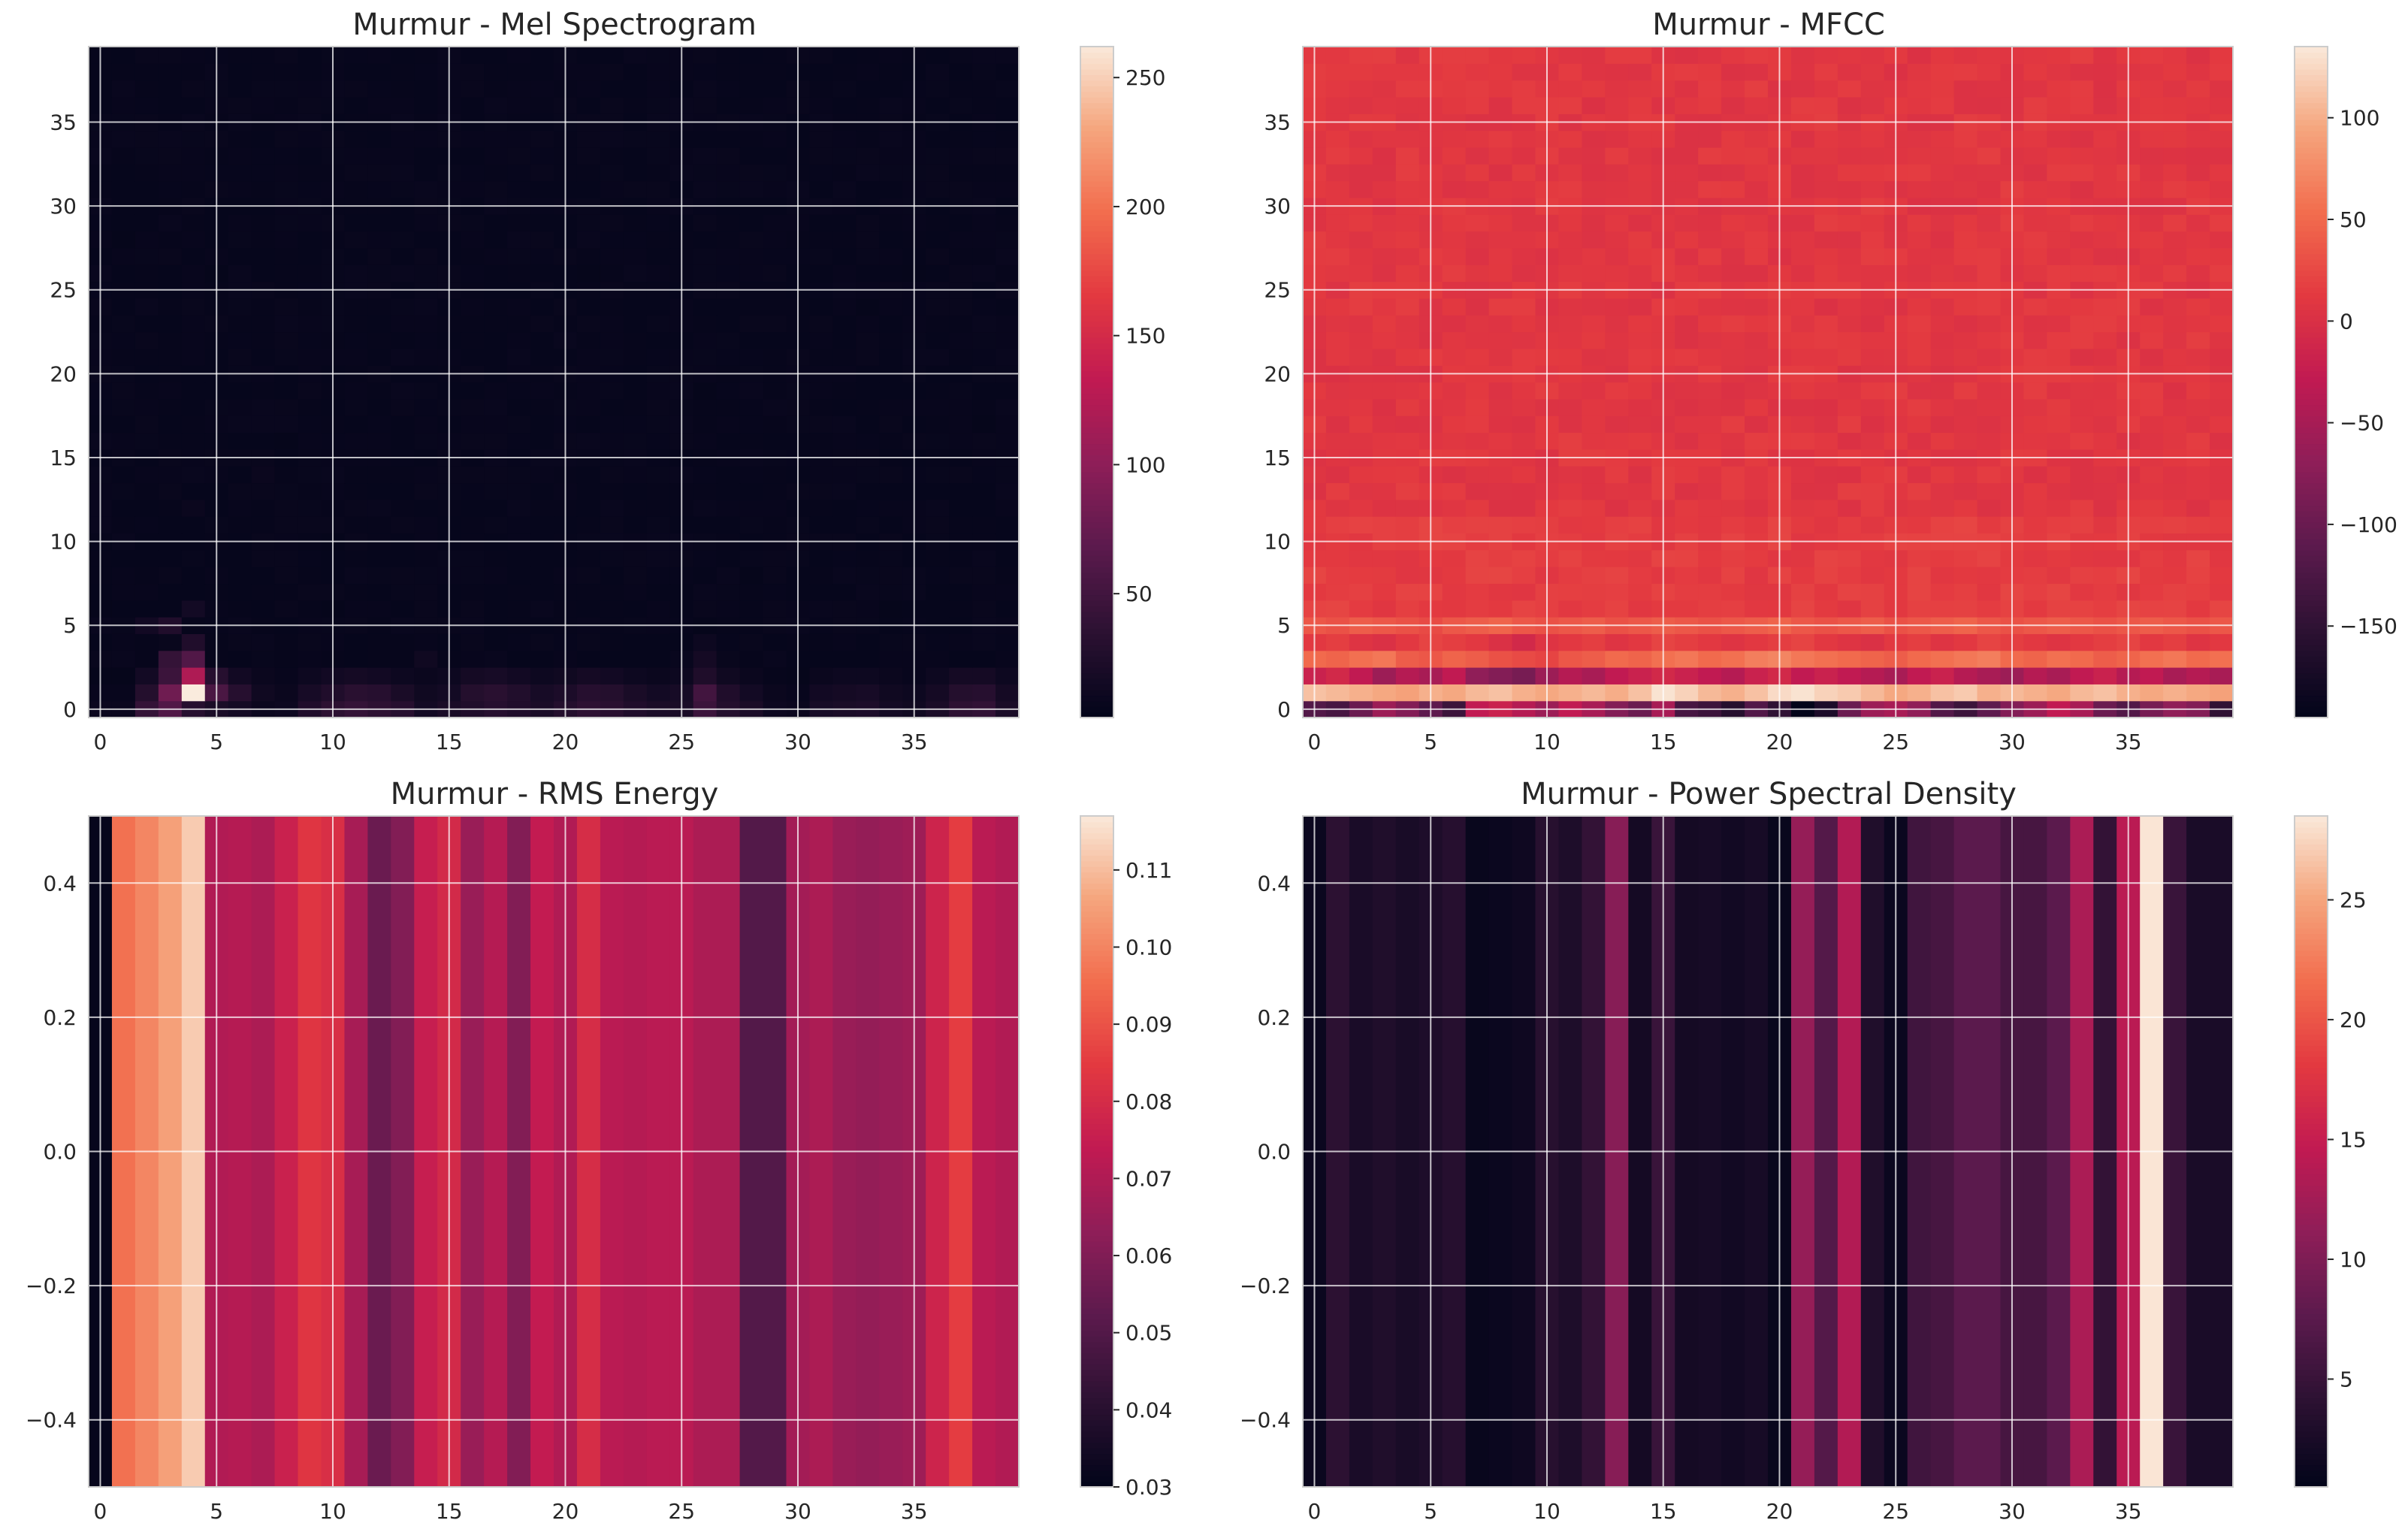  What do you see at coordinates (1274, 1153) in the screenshot?
I see `psd-ytick-label: 0.0` at bounding box center [1274, 1153].